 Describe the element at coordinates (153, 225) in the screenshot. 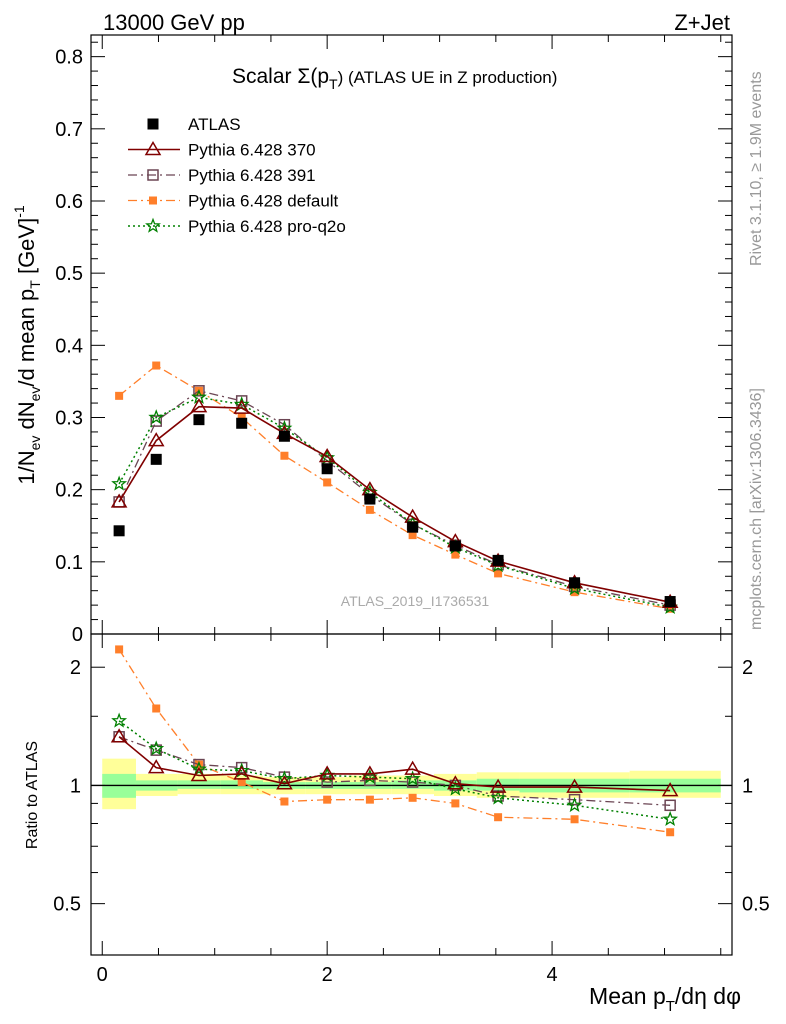

I see `legend-marker-proq2o` at that location.